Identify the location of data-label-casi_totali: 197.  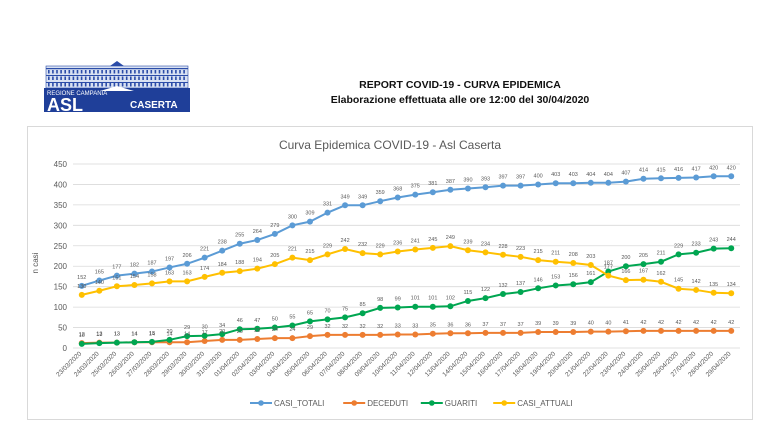
(169, 259).